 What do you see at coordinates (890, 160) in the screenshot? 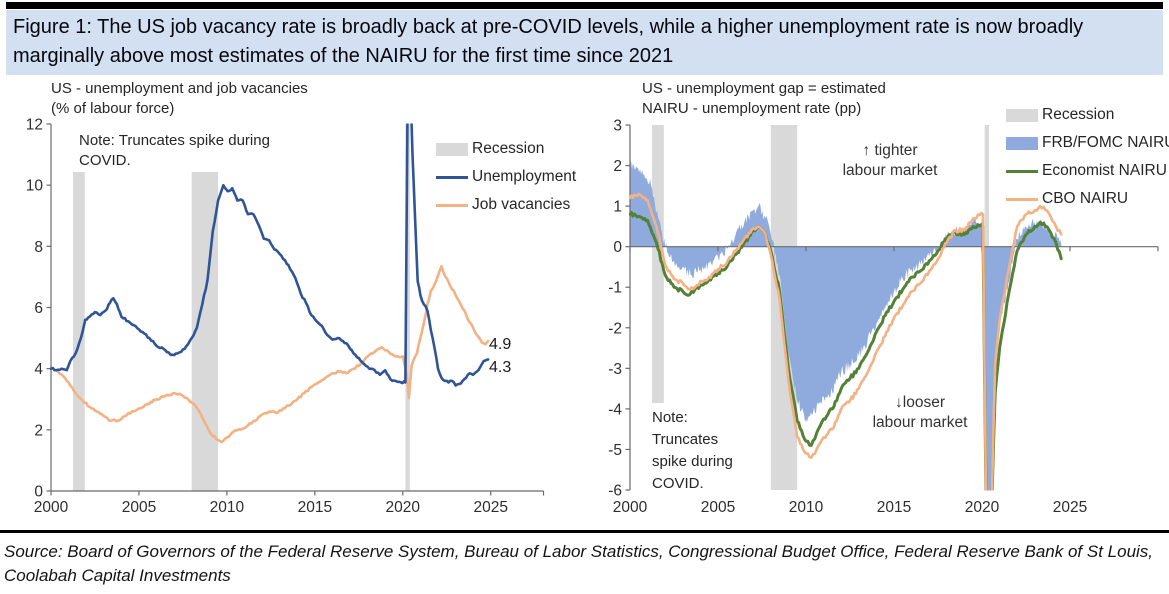
I see `tighter-labour-market-annotation: ↑ tighter labour market` at bounding box center [890, 160].